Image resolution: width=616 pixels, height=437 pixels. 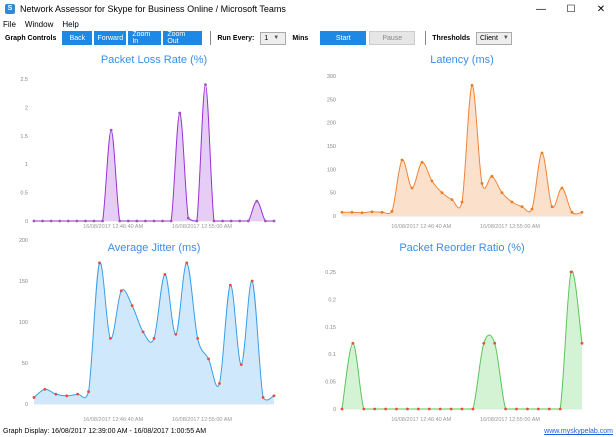 What do you see at coordinates (541, 9) in the screenshot?
I see `minimize-button: —` at bounding box center [541, 9].